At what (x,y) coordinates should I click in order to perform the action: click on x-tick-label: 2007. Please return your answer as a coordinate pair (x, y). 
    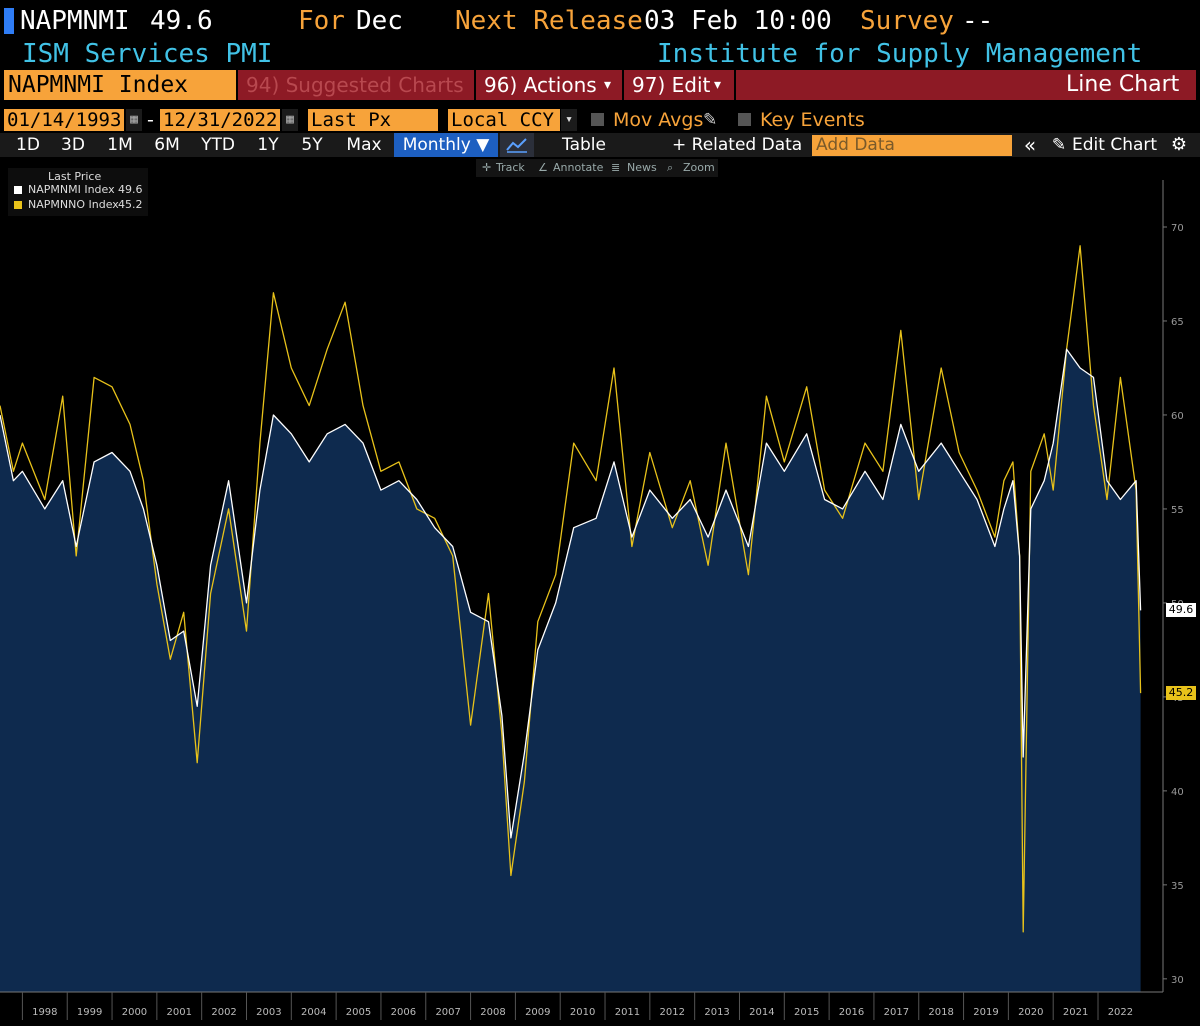
    Looking at the image, I should click on (447, 1012).